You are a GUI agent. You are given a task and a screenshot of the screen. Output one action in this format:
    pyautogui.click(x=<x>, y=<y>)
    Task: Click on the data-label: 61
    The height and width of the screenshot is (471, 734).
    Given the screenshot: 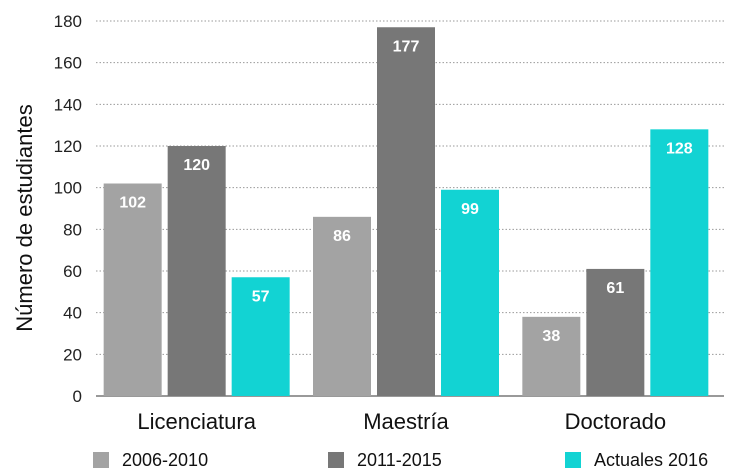 What is the action you would take?
    pyautogui.click(x=615, y=288)
    